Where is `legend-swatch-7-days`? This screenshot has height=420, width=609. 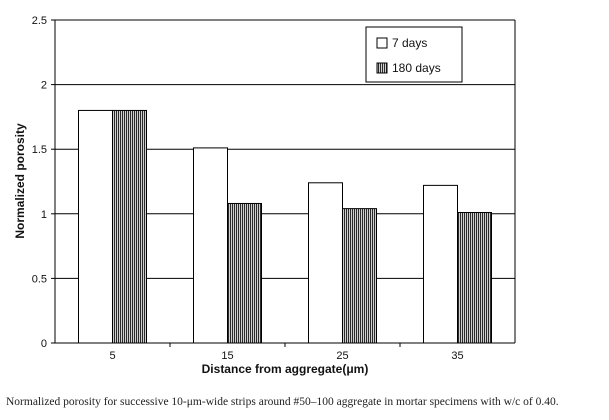
legend-swatch-7-days is located at coordinates (382, 43).